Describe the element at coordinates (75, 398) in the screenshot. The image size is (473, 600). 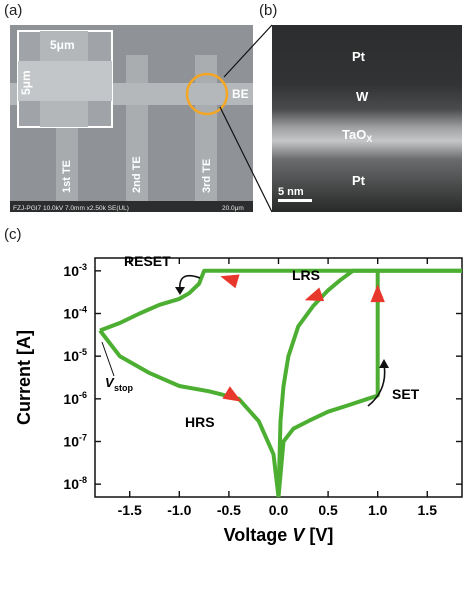
I see `y-tick-label: 10⁻⁶` at that location.